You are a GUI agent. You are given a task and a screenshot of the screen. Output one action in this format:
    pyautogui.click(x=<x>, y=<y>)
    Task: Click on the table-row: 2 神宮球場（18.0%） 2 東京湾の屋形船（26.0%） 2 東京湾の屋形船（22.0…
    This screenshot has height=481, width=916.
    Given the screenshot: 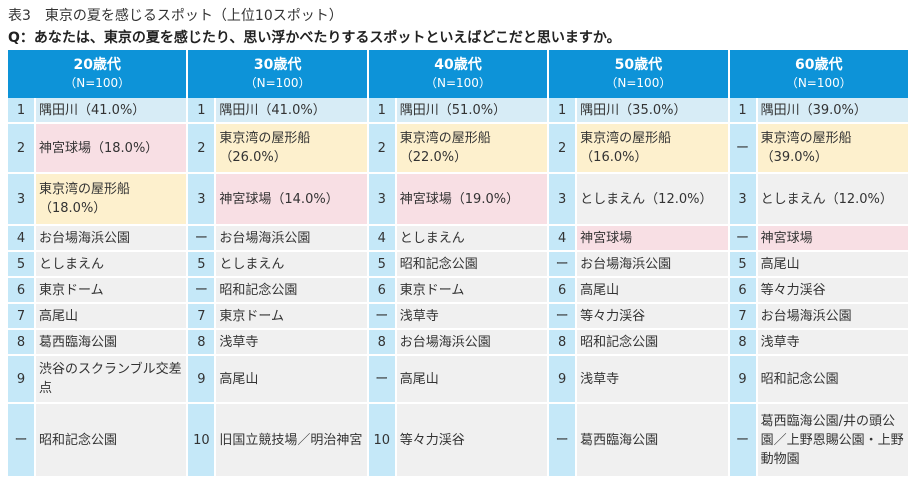 What is the action you would take?
    pyautogui.click(x=458, y=149)
    